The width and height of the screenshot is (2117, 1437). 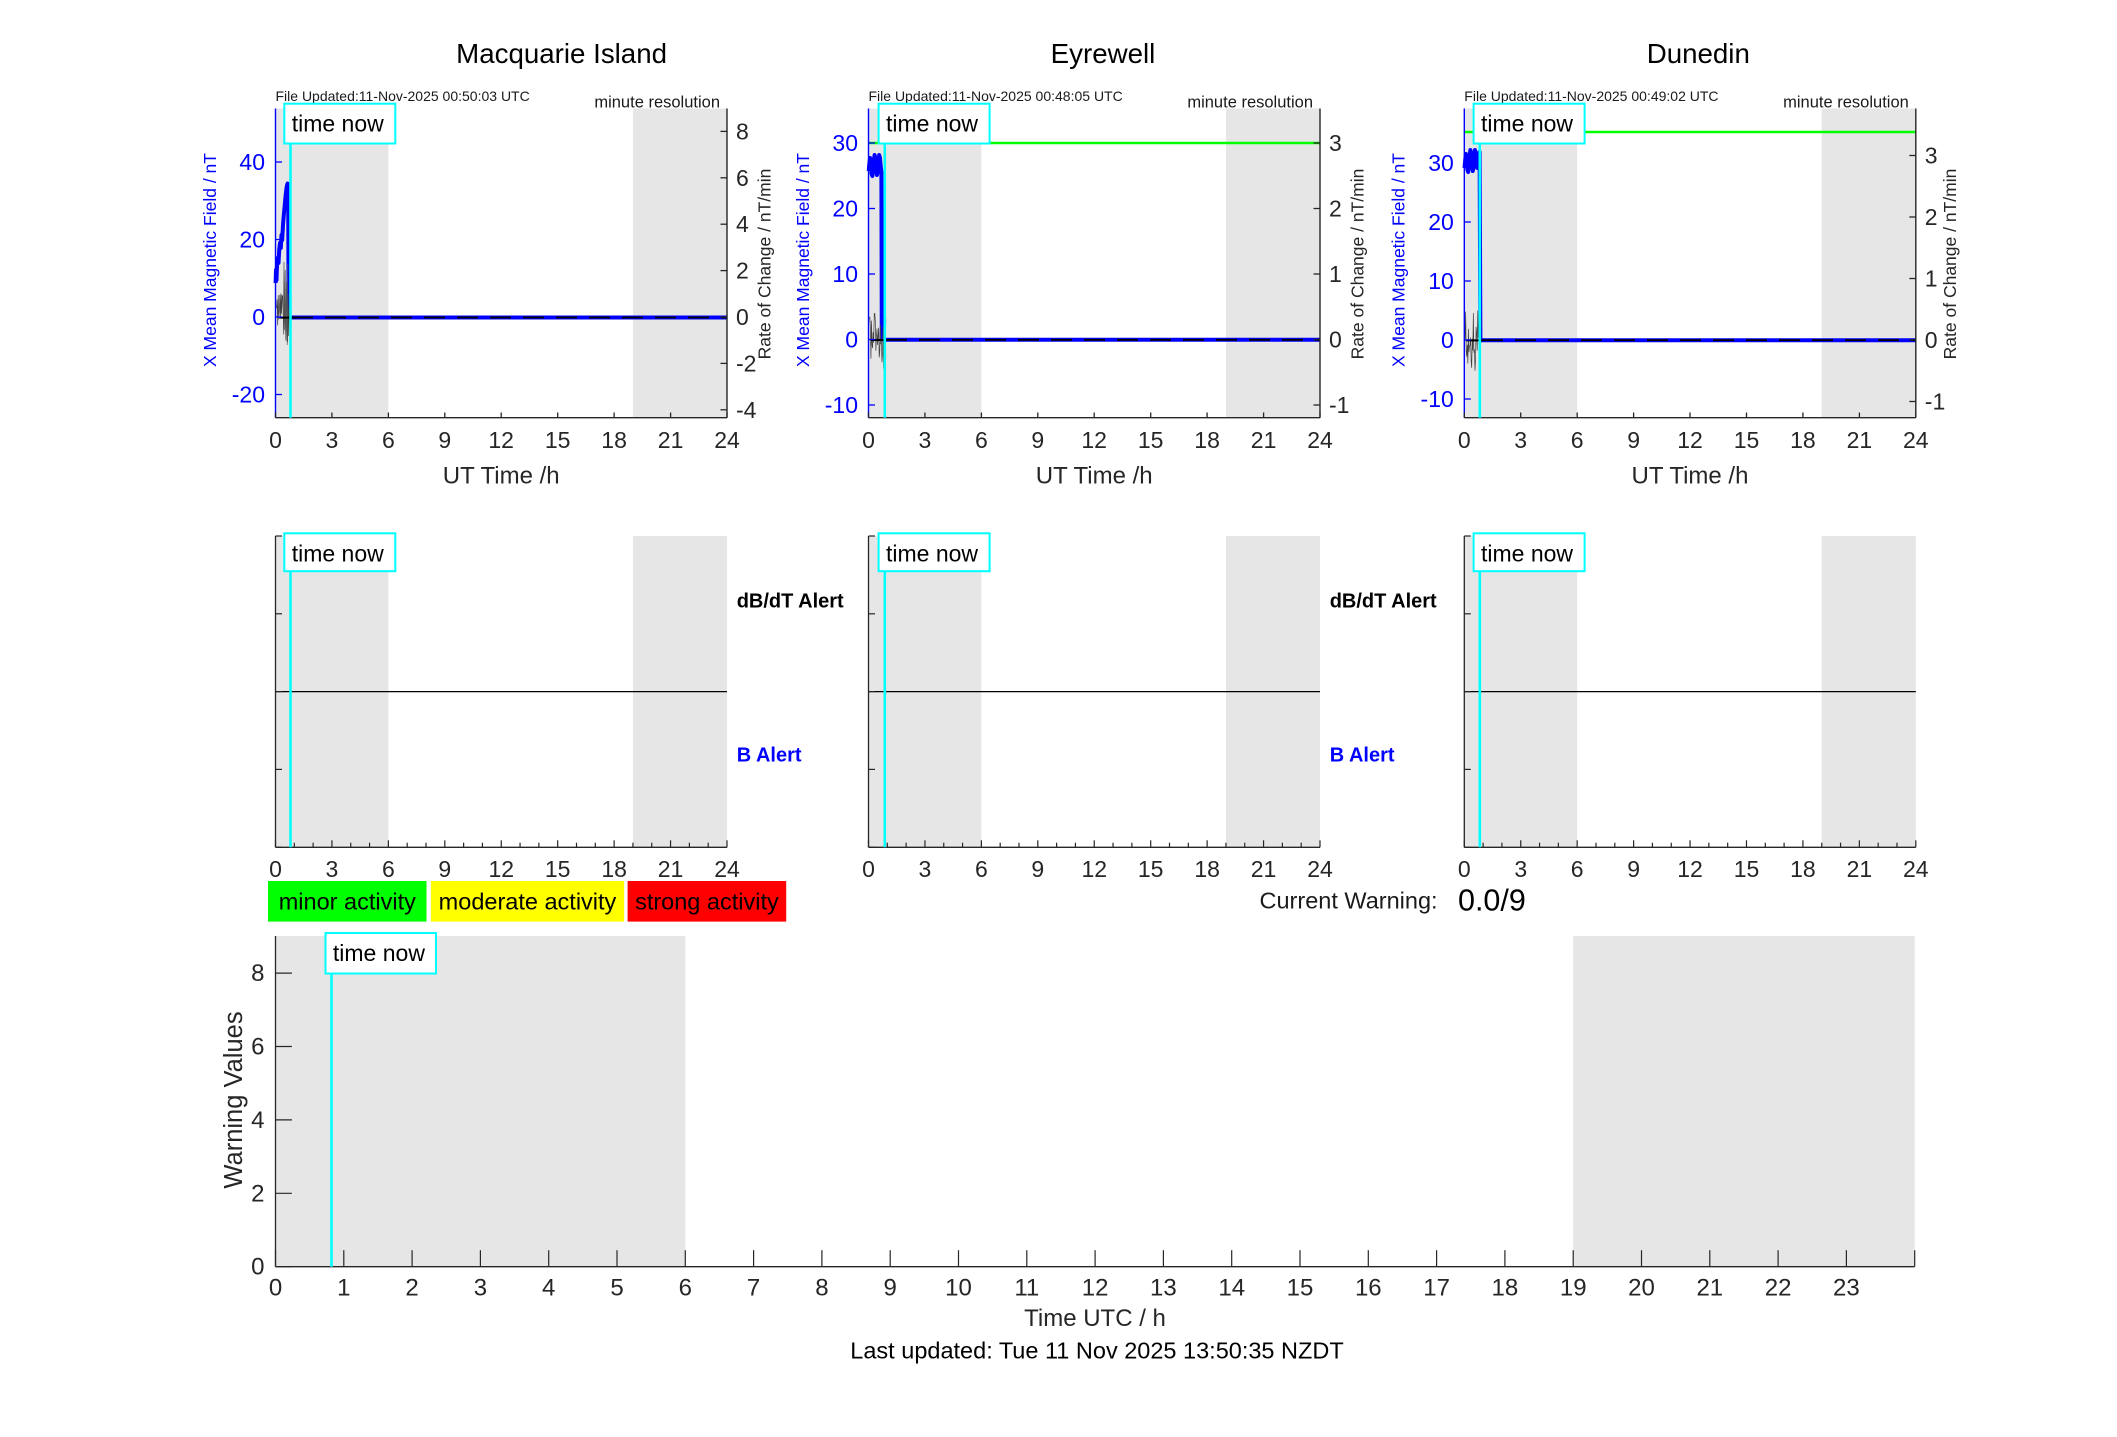 What do you see at coordinates (707, 902) in the screenshot?
I see `svg-text: strong activity` at bounding box center [707, 902].